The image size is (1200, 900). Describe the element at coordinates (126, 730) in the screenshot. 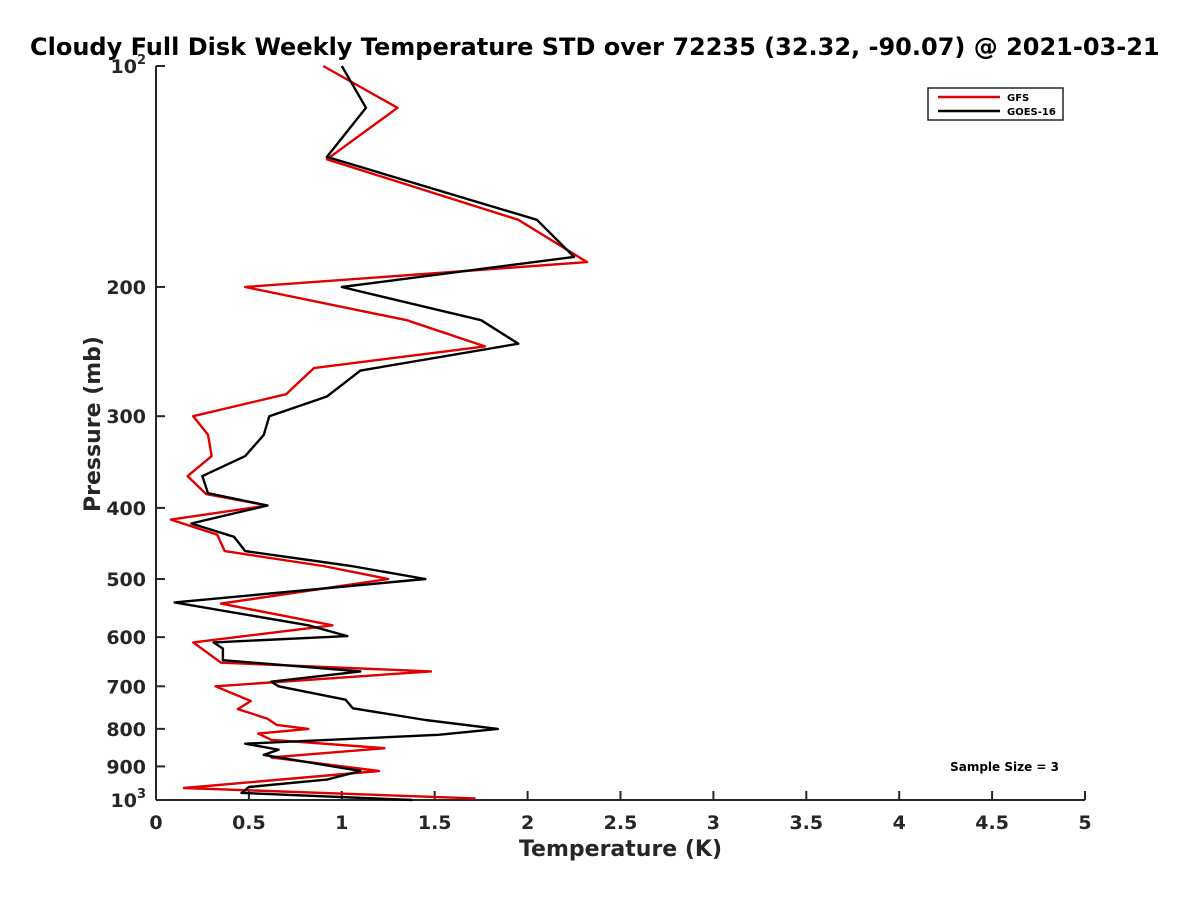

I see `y-tick-label: 800` at that location.